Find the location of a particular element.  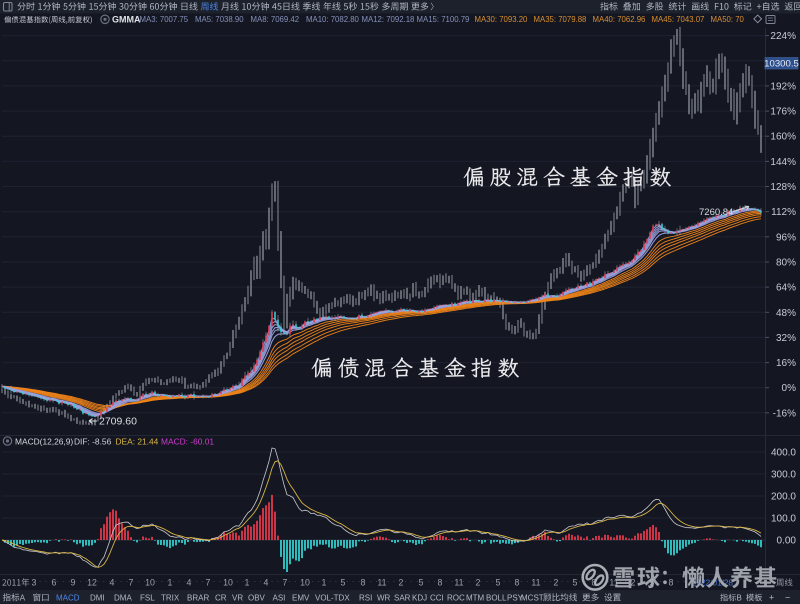

svg-text: 224% is located at coordinates (783, 36).